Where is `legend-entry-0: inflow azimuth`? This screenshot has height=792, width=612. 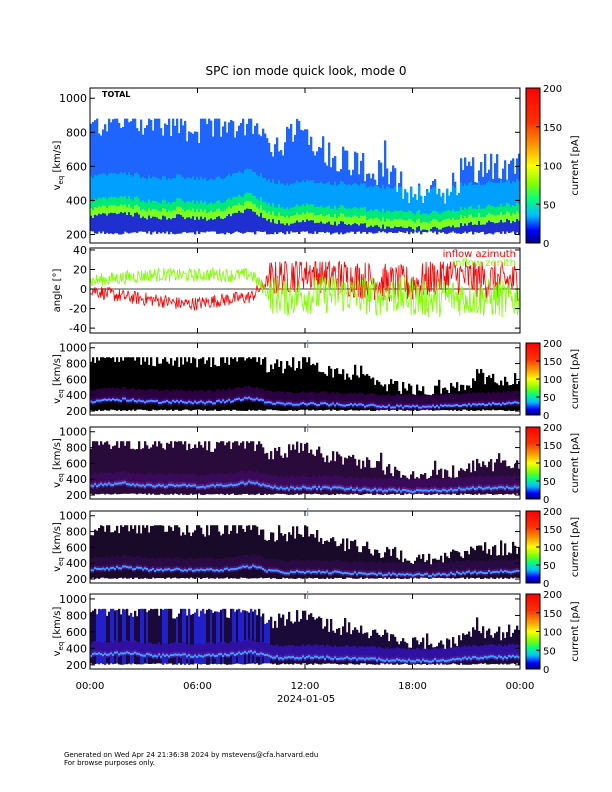
legend-entry-0: inflow azimuth is located at coordinates (479, 254).